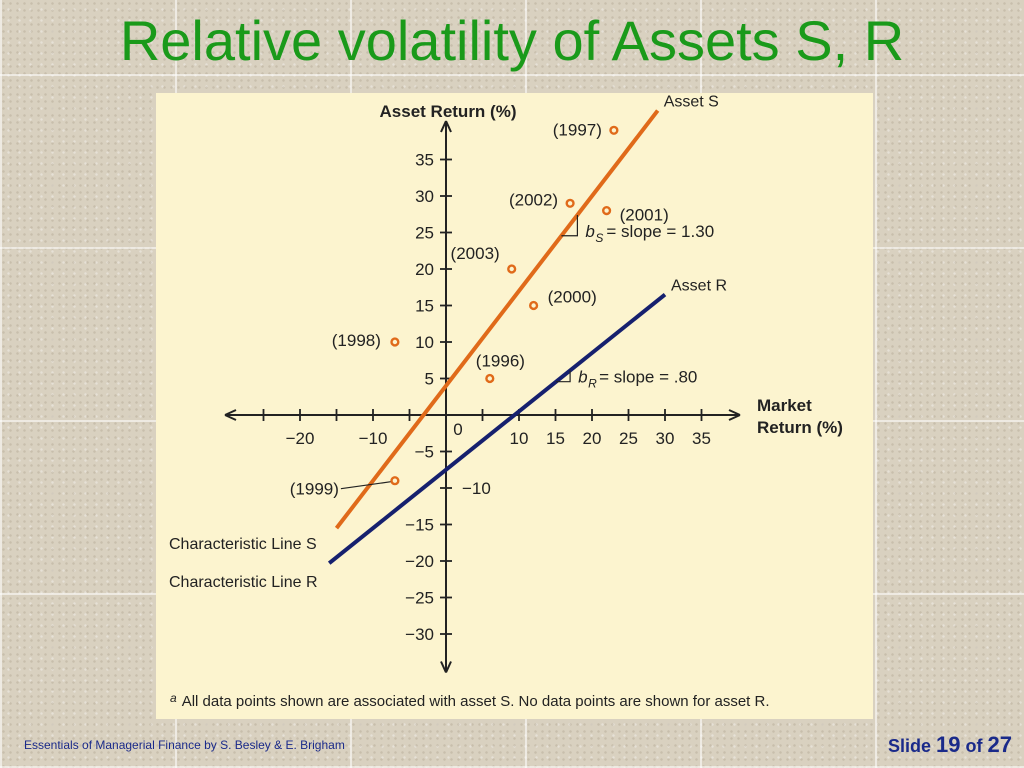 Image resolution: width=1024 pixels, height=768 pixels. I want to click on data-point-label: (1999), so click(314, 489).